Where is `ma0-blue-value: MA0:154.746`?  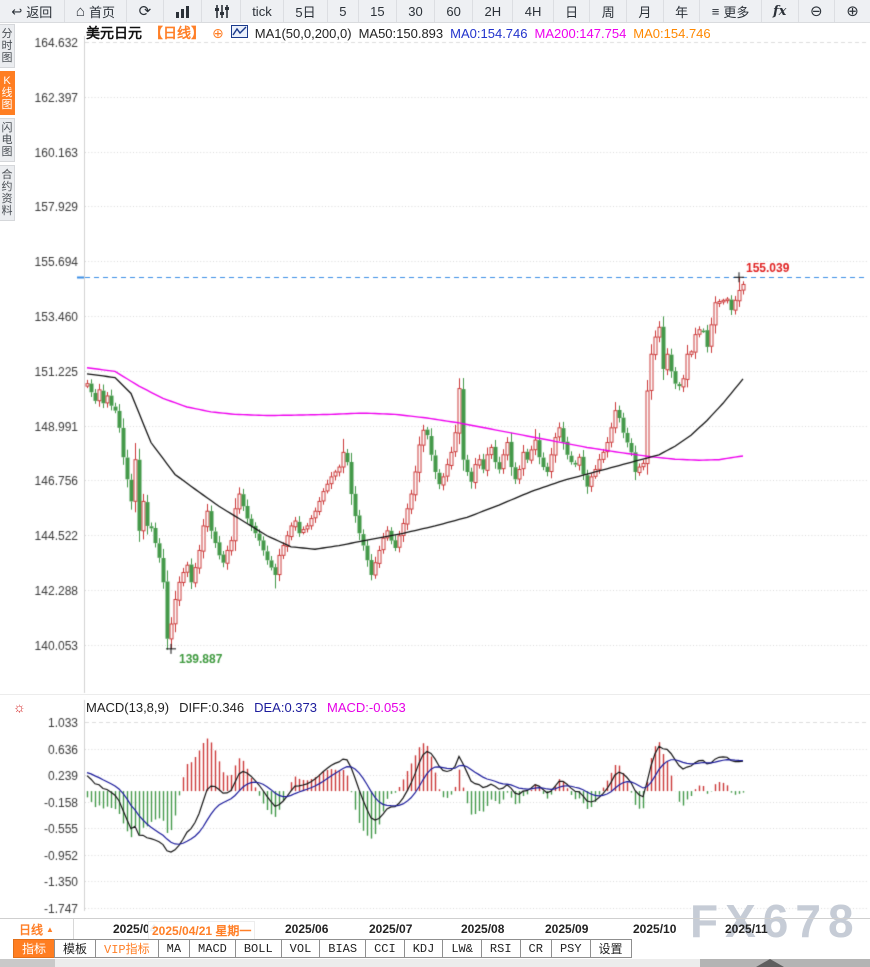 ma0-blue-value: MA0:154.746 is located at coordinates (489, 33).